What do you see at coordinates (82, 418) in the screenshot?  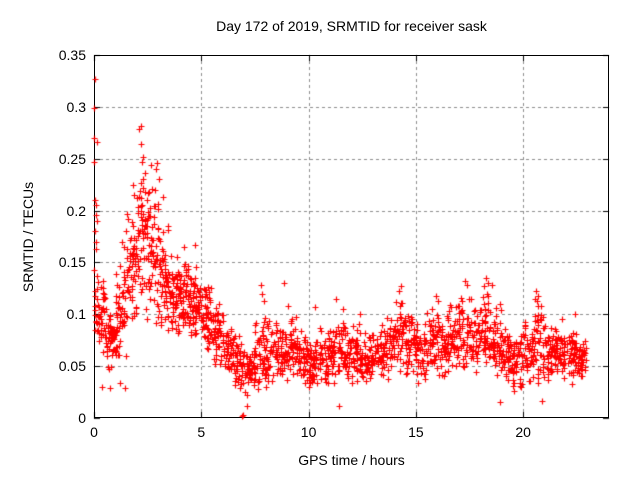 I see `y-tick-label: 0` at bounding box center [82, 418].